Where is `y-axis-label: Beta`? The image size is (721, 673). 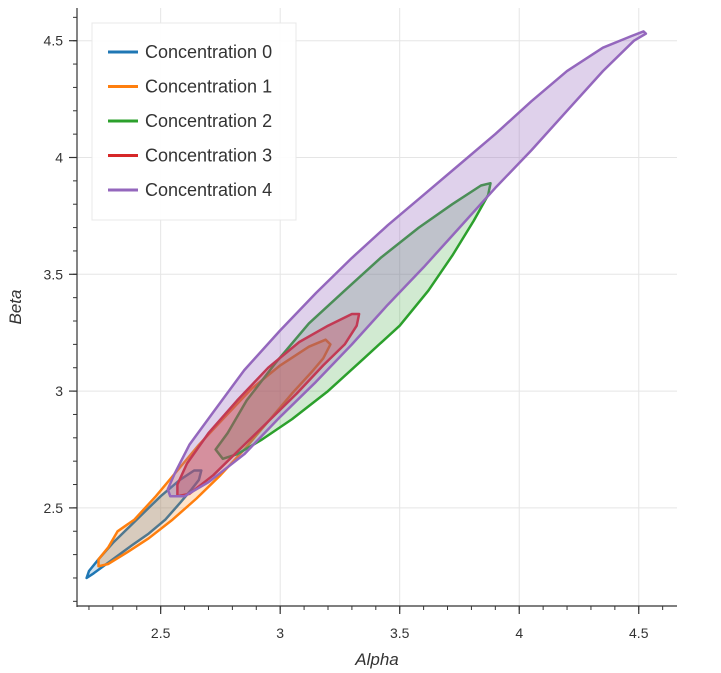
y-axis-label: Beta is located at coordinates (15, 307).